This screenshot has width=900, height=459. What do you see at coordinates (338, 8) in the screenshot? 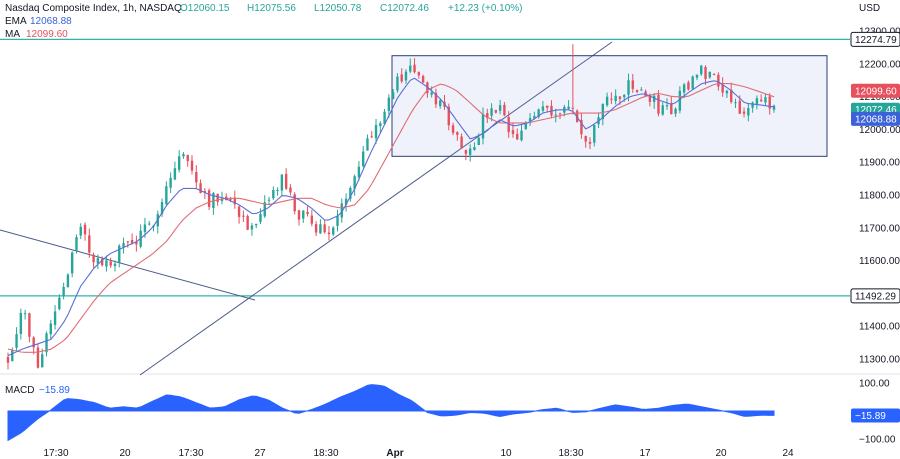
I see `ohlc-low: L12050.78` at bounding box center [338, 8].